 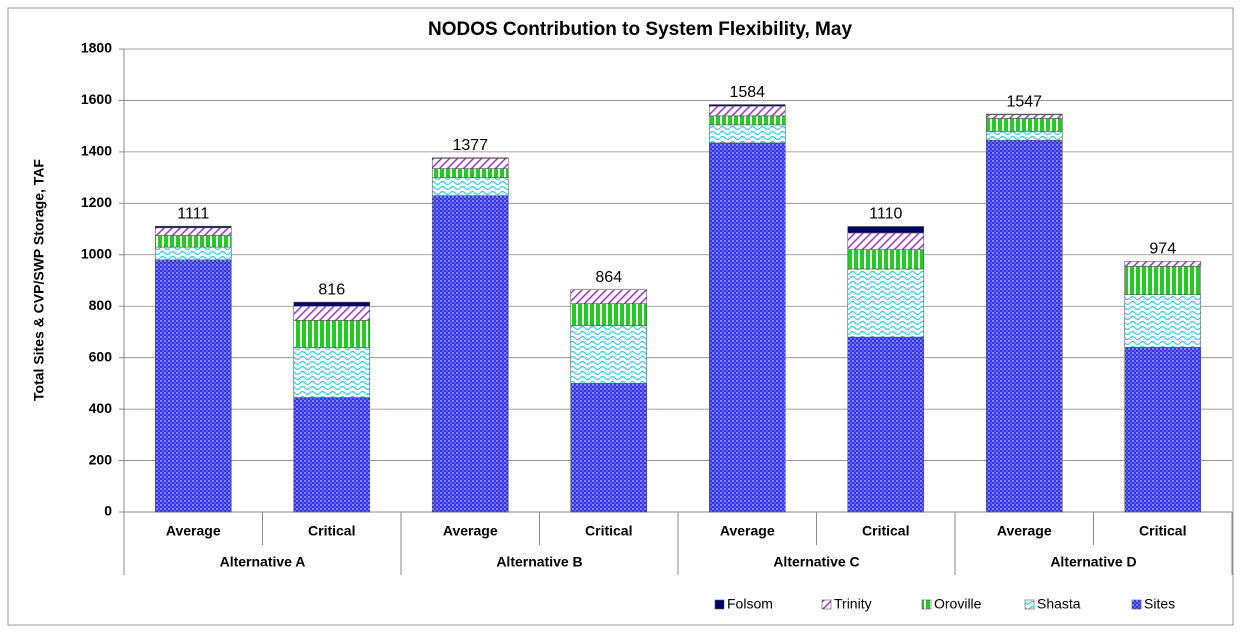 I want to click on total-label: 1110, so click(x=885, y=214).